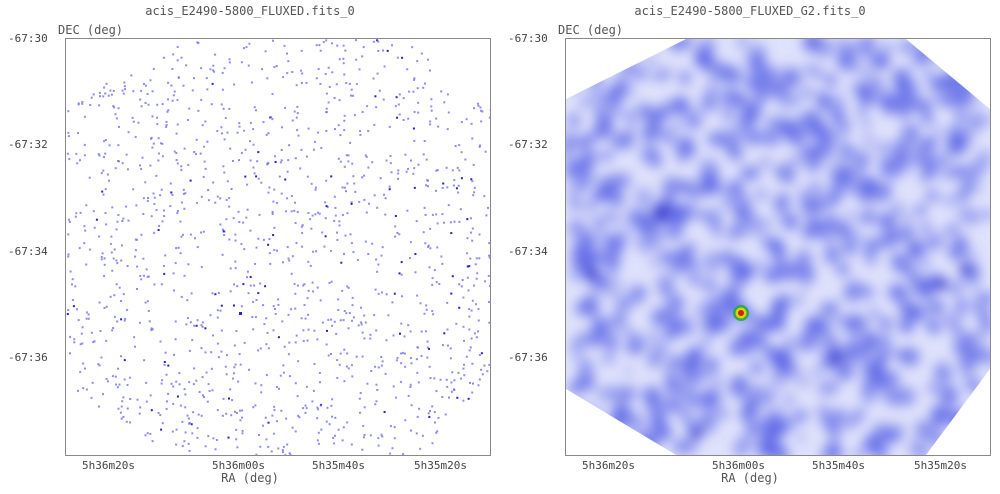 This screenshot has width=1000, height=494. What do you see at coordinates (750, 11) in the screenshot?
I see `panel-title: acis_E2490-5800_FLUXED_G2.fits_0` at bounding box center [750, 11].